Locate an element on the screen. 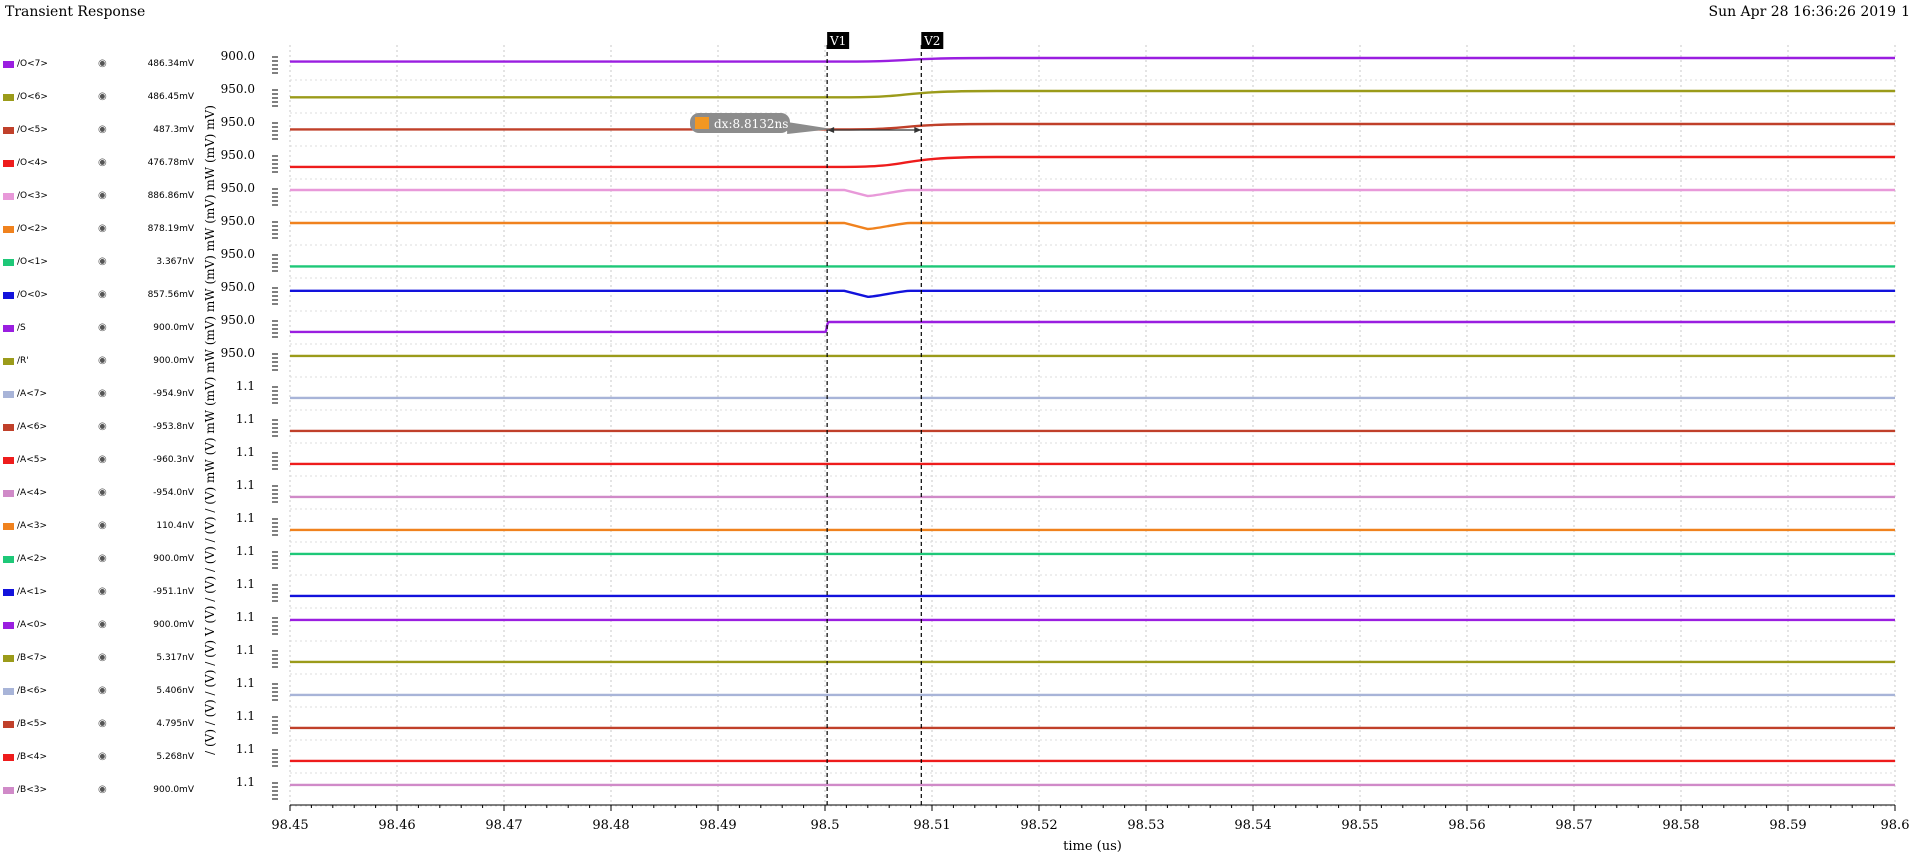 The width and height of the screenshot is (1916, 857). legend-entry: /B<6> ◉ 5.406nV is located at coordinates (100, 692).